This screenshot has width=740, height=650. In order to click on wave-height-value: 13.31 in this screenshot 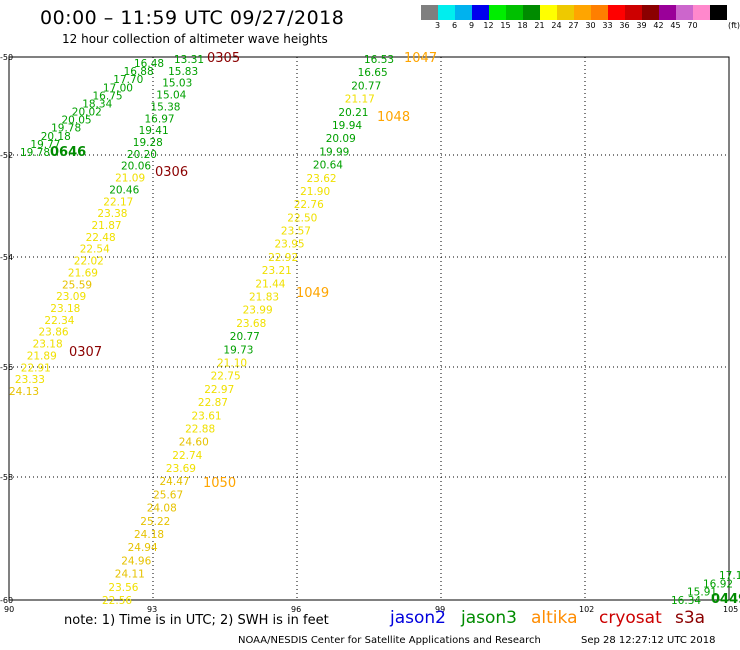, I will do `click(189, 60)`.